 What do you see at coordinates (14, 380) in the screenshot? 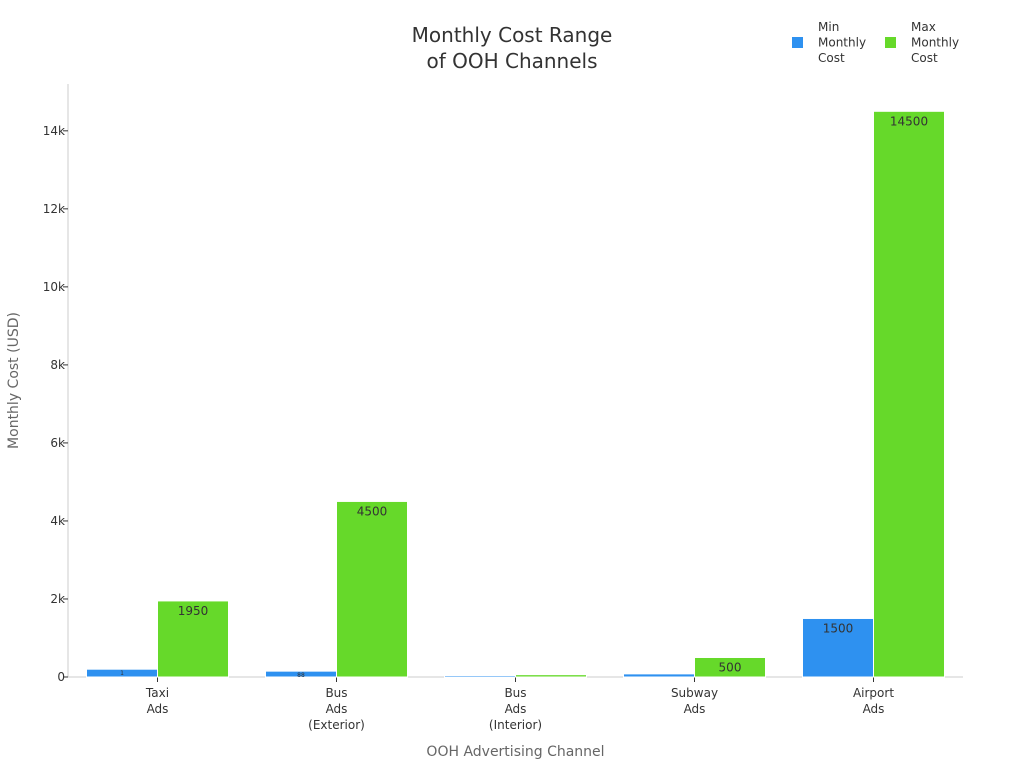
I see `y-axis-title: Monthly Cost (USD)` at bounding box center [14, 380].